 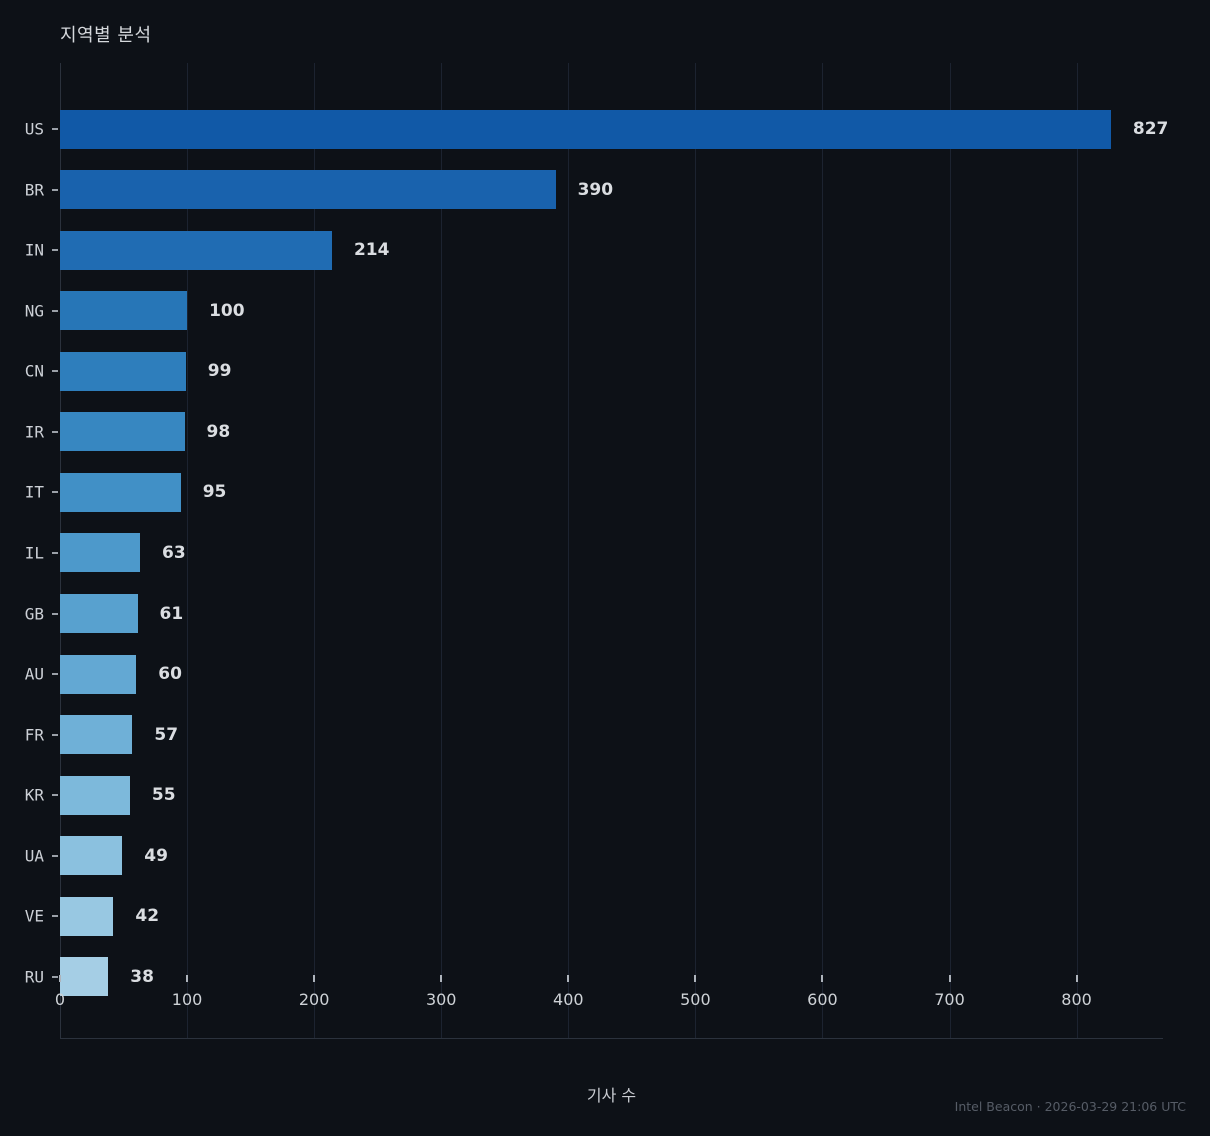 I want to click on bar-value-label: 61, so click(x=171, y=613).